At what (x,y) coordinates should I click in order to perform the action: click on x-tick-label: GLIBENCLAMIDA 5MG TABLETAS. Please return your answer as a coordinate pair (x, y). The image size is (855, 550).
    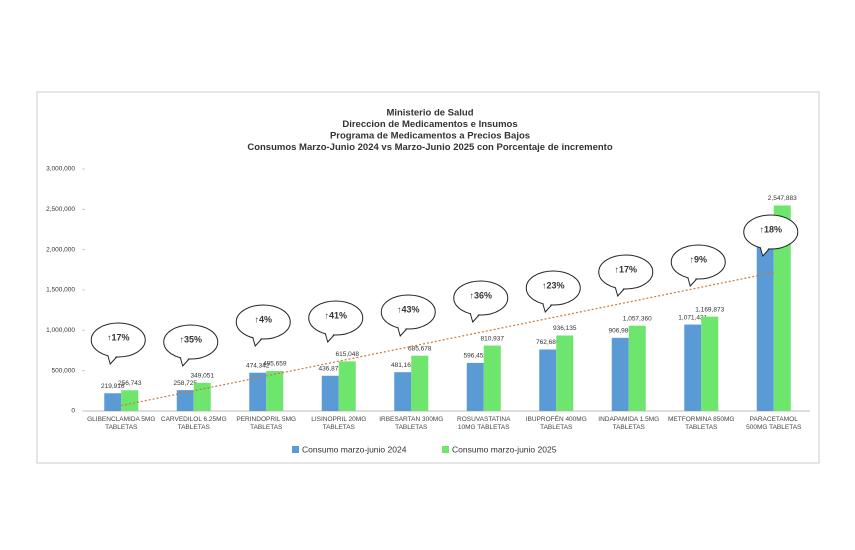
    Looking at the image, I should click on (121, 423).